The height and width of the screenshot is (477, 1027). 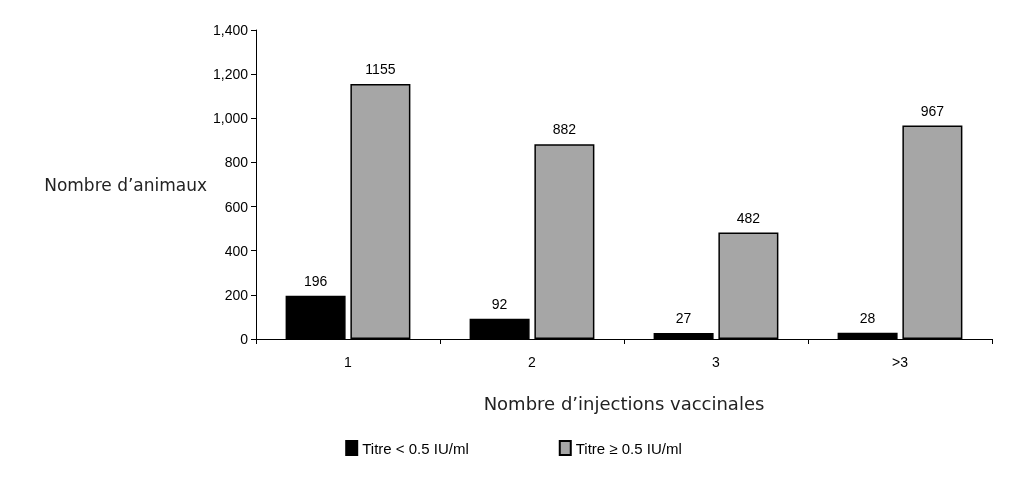 I want to click on y-tick-label: 800, so click(x=236, y=162).